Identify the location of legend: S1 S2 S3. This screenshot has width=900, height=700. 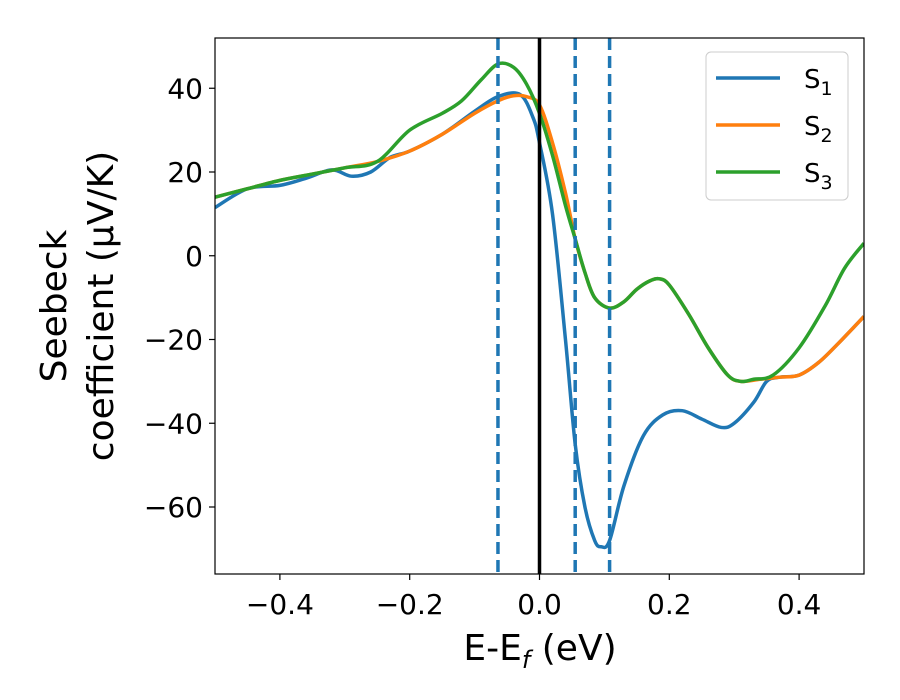
(777, 126).